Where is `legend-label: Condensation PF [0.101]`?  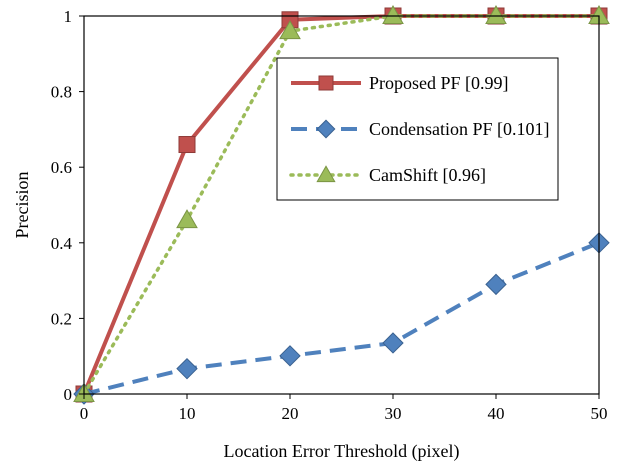
legend-label: Condensation PF [0.101] is located at coordinates (459, 129).